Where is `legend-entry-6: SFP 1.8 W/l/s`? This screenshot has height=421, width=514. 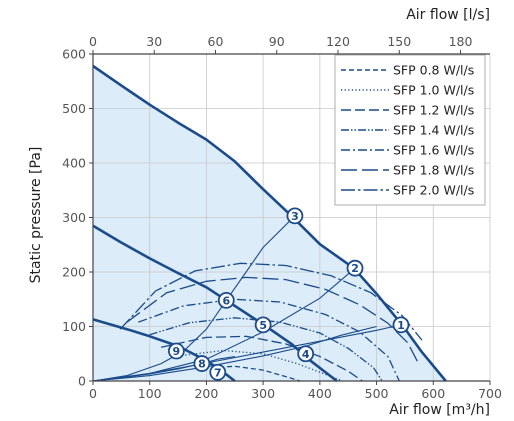 legend-entry-6: SFP 1.8 W/l/s is located at coordinates (407, 170).